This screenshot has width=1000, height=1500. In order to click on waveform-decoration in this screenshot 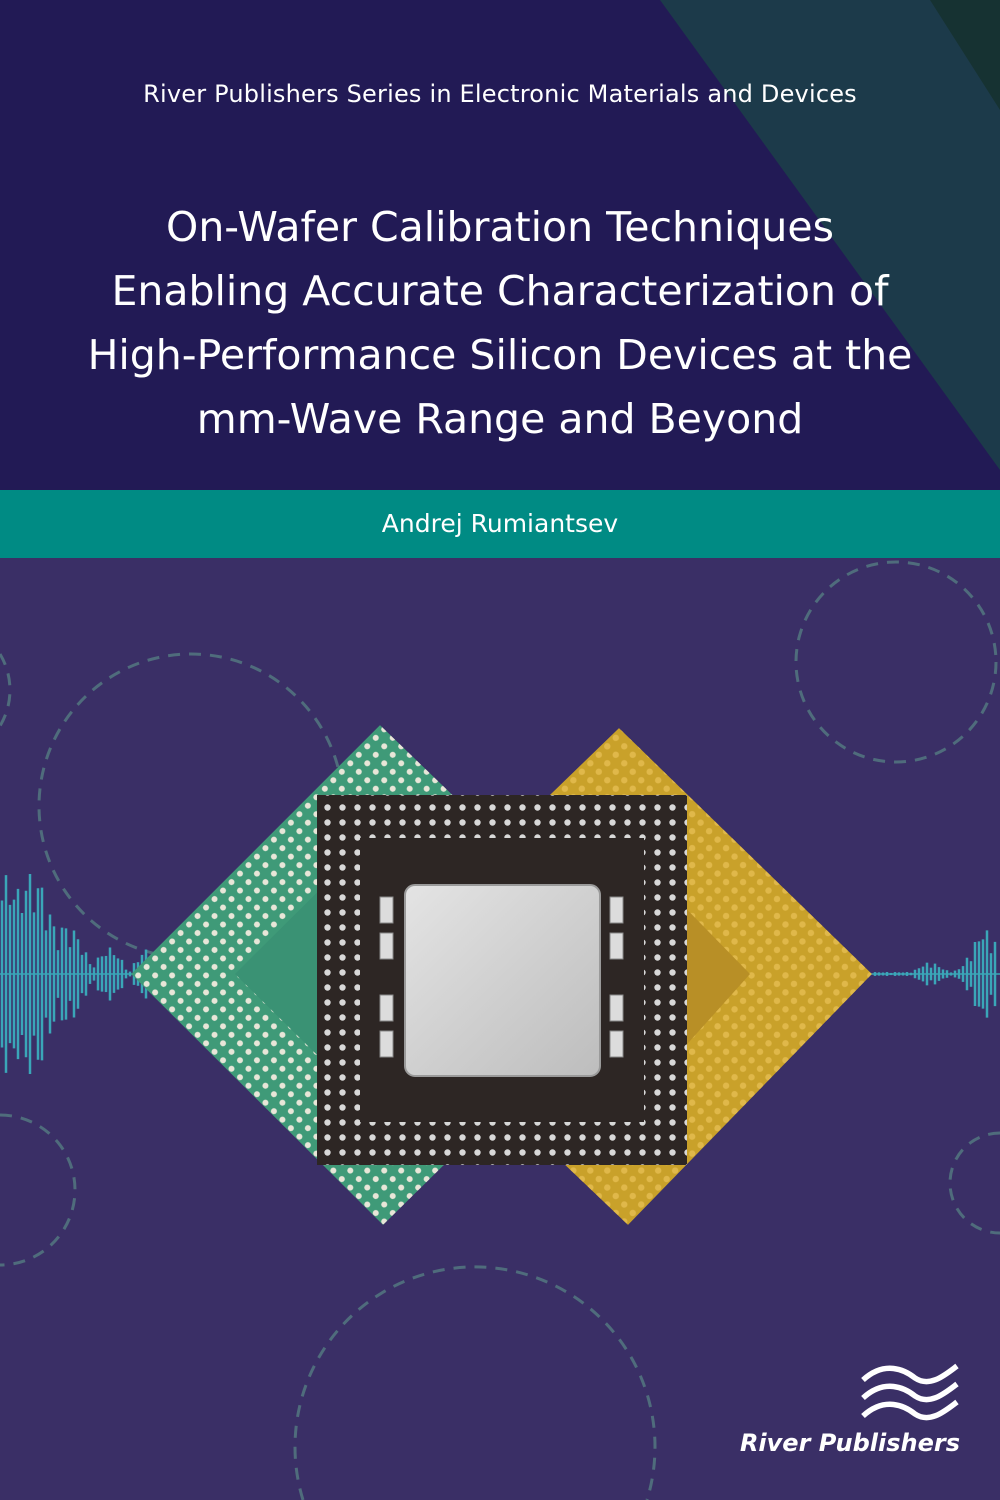, I will do `click(500, 974)`.